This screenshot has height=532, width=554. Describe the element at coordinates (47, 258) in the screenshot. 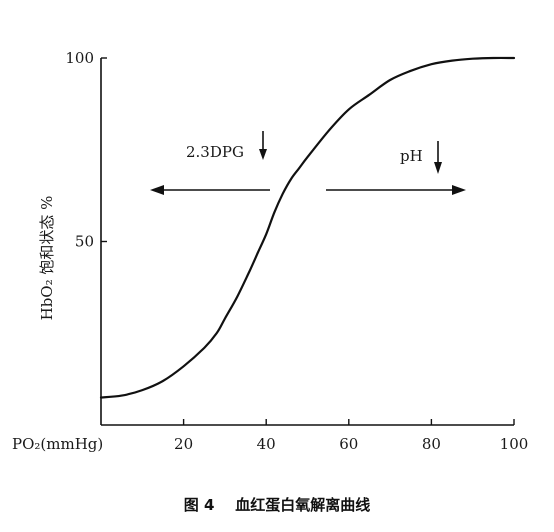

I see `y-axis-label: HbO₂ 饱和状态 %` at that location.